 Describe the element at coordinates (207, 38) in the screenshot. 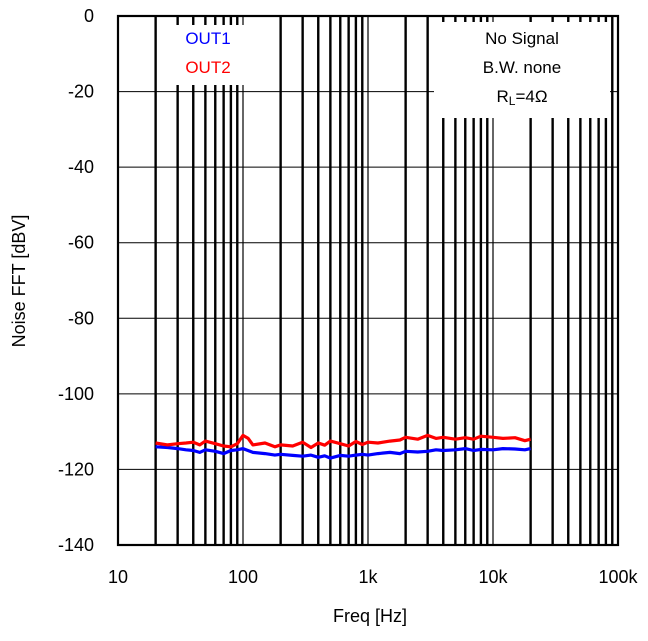

I see `legend-label-out1: OUT1` at that location.